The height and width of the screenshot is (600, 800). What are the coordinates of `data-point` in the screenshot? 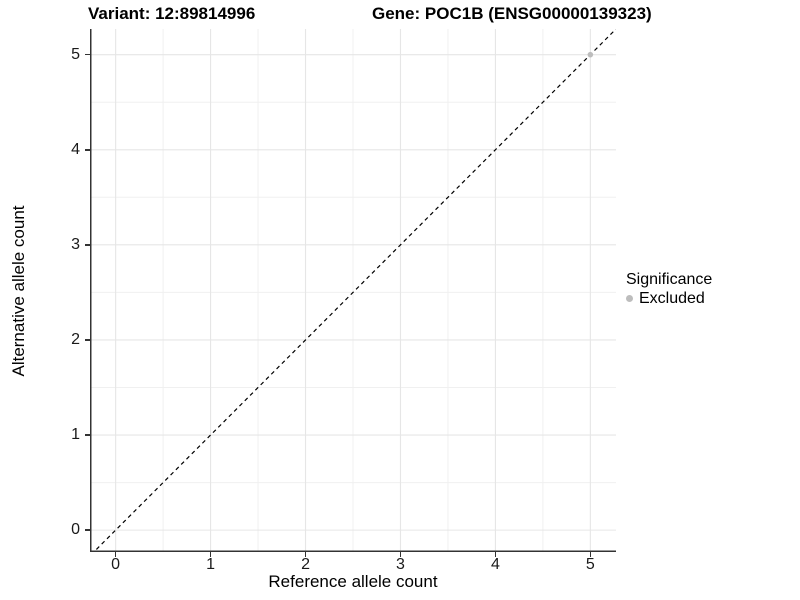 It's located at (590, 54).